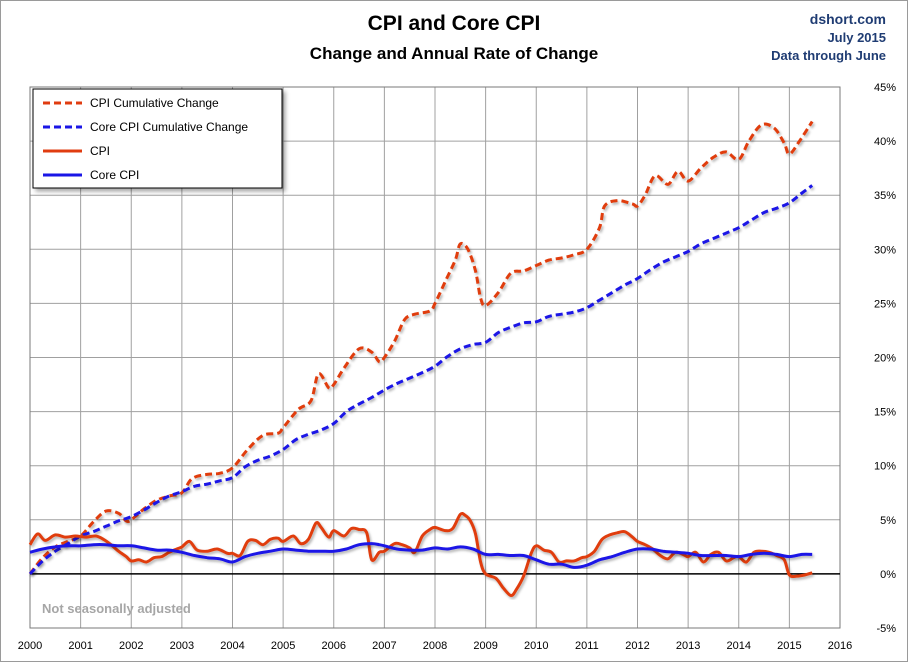 The width and height of the screenshot is (908, 662). I want to click on x-tick-label: 2002, so click(131, 646).